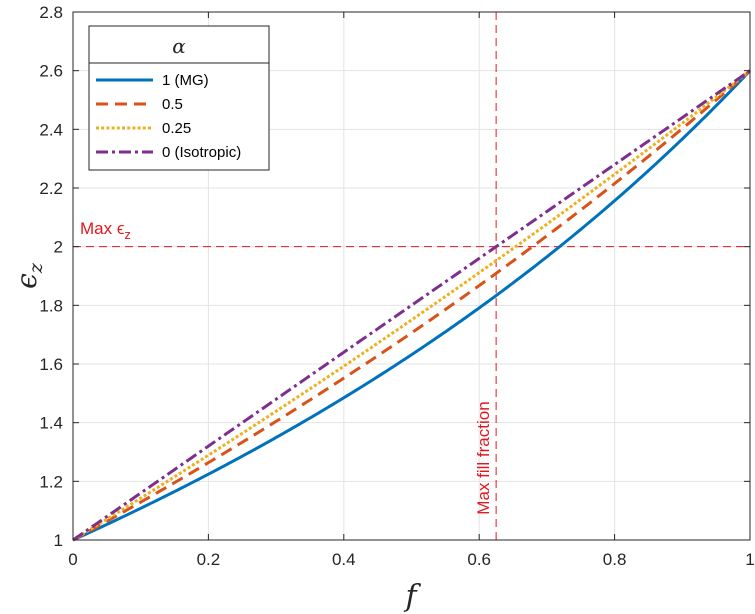  I want to click on x-tick-label: 0.4, so click(344, 559).